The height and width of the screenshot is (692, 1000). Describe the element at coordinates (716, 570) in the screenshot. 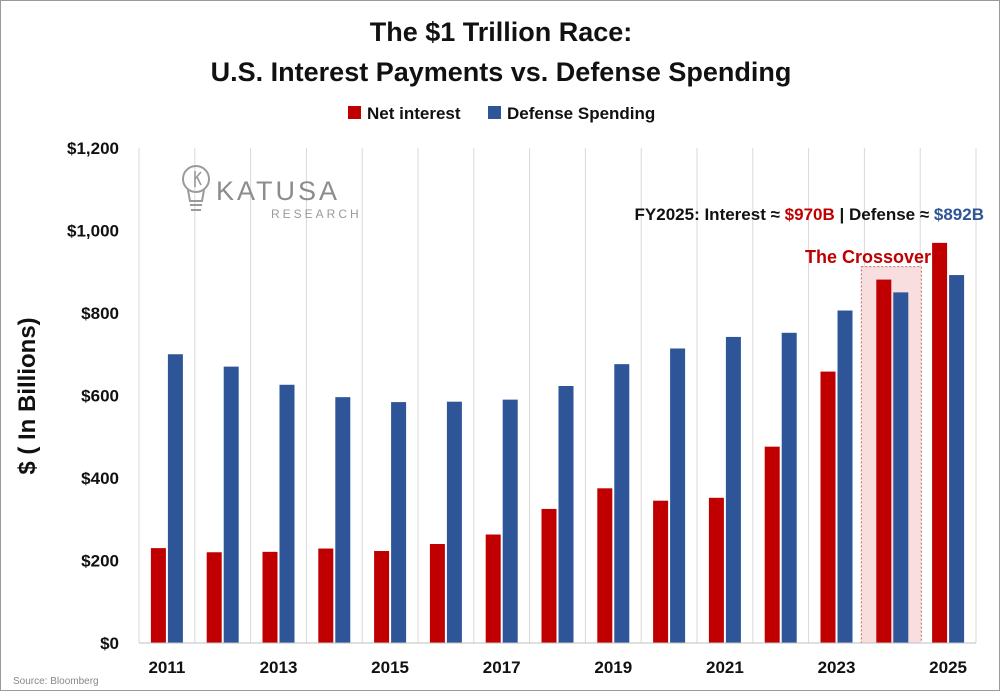

I see `bar-interest-2021` at that location.